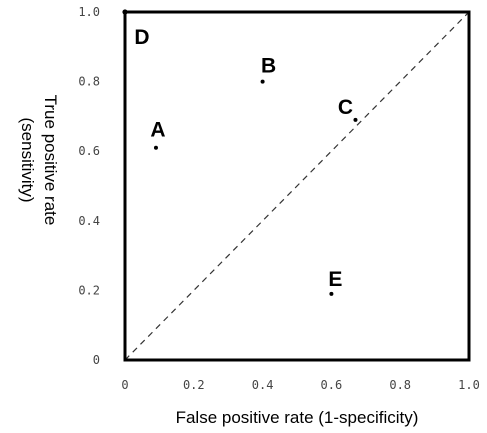 The height and width of the screenshot is (433, 487). Describe the element at coordinates (262, 81) in the screenshot. I see `data-point-b` at that location.